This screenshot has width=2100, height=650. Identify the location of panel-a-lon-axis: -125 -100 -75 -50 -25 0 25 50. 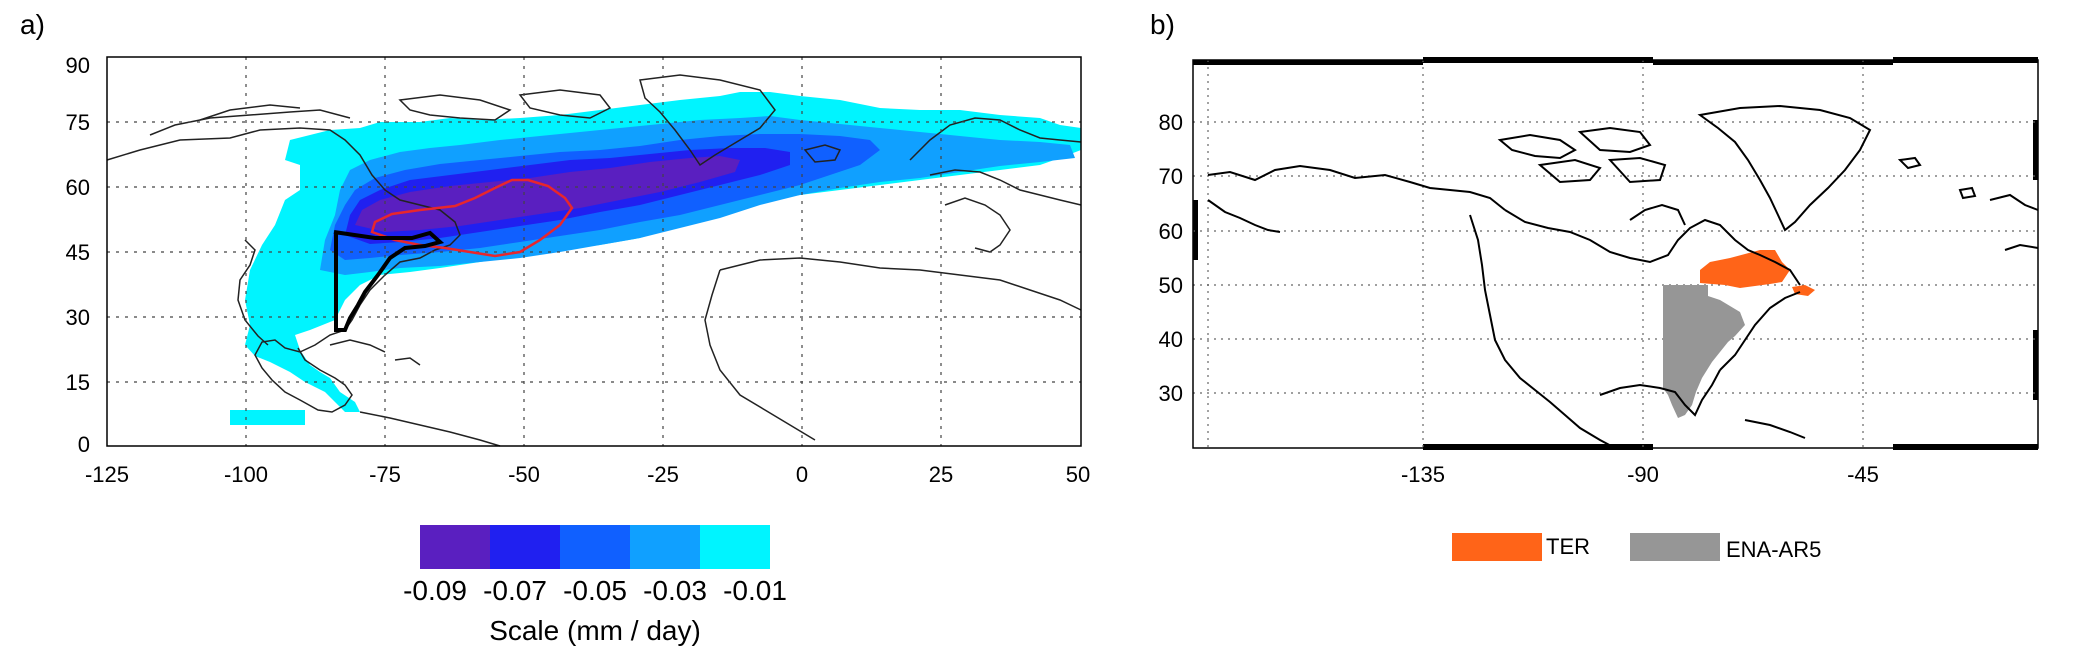
(587, 474).